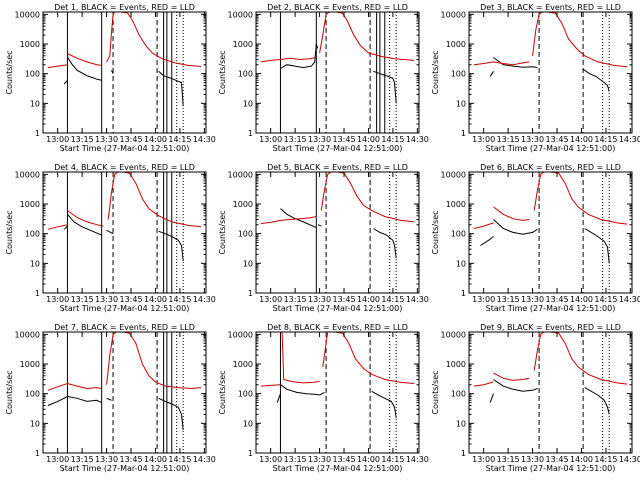 Image resolution: width=640 pixels, height=480 pixels. What do you see at coordinates (337, 167) in the screenshot?
I see `plot-title: Det 5, BLACK = Events, RED = LLD` at bounding box center [337, 167].